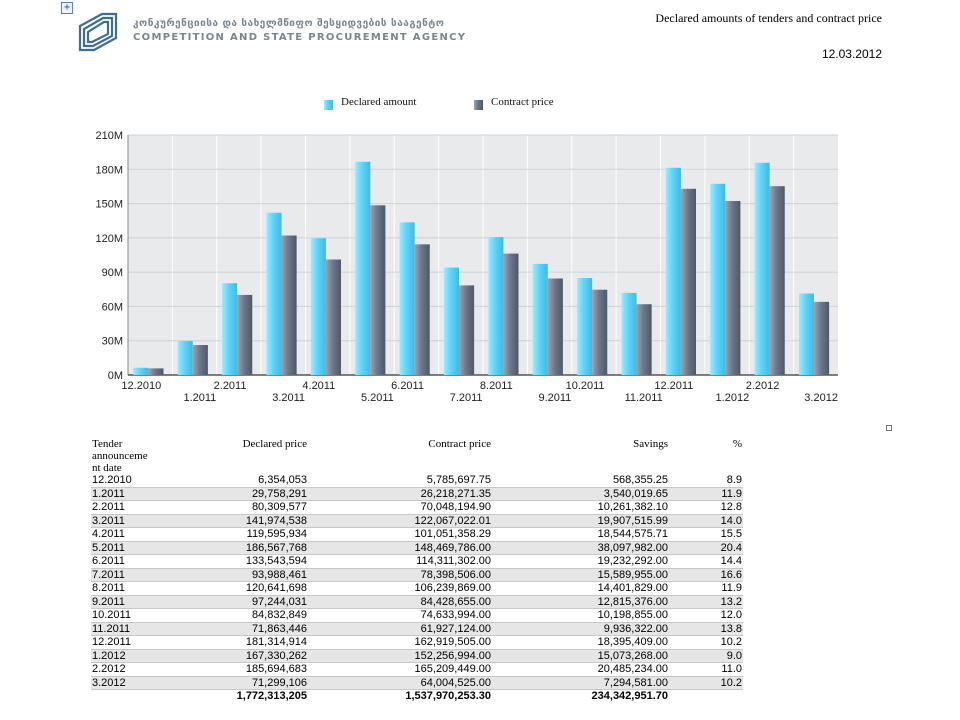 This screenshot has height=720, width=960. Describe the element at coordinates (230, 386) in the screenshot. I see `x-tick-label: 2.2011` at that location.